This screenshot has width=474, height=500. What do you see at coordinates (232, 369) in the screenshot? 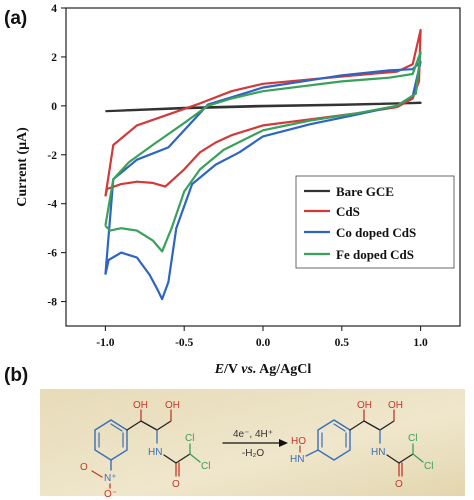
I see `x-axis-title-unit: /V` at bounding box center [232, 369].